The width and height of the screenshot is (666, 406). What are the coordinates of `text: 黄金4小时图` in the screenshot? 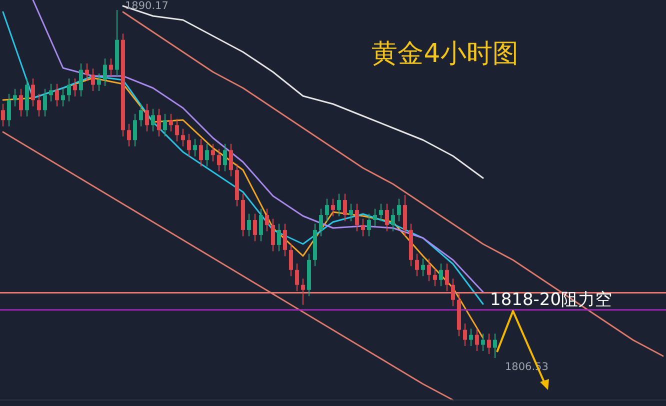 It's located at (445, 54).